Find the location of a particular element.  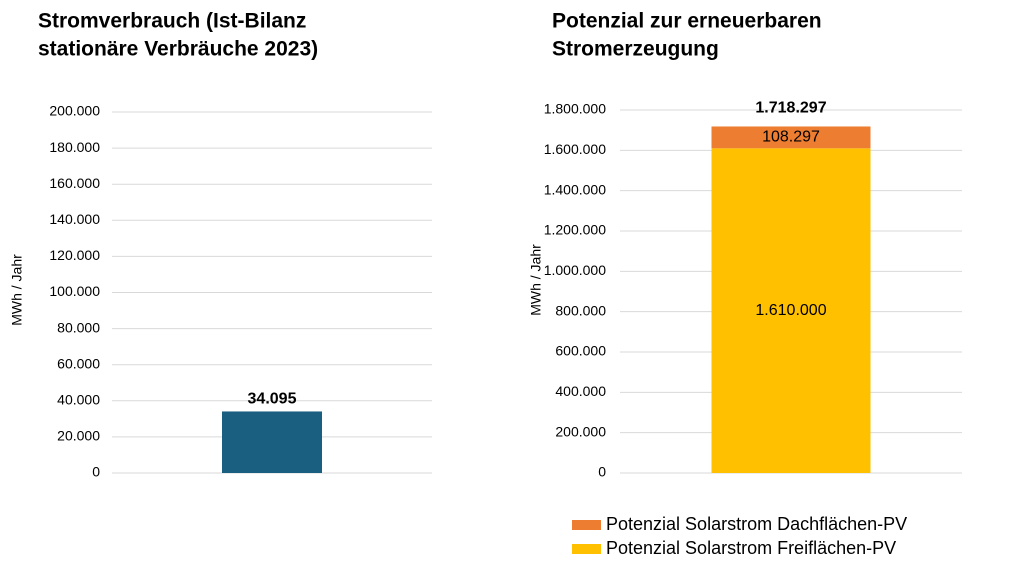

legend-label: Potenzial Solarstrom Freiflächen-PV is located at coordinates (751, 548).